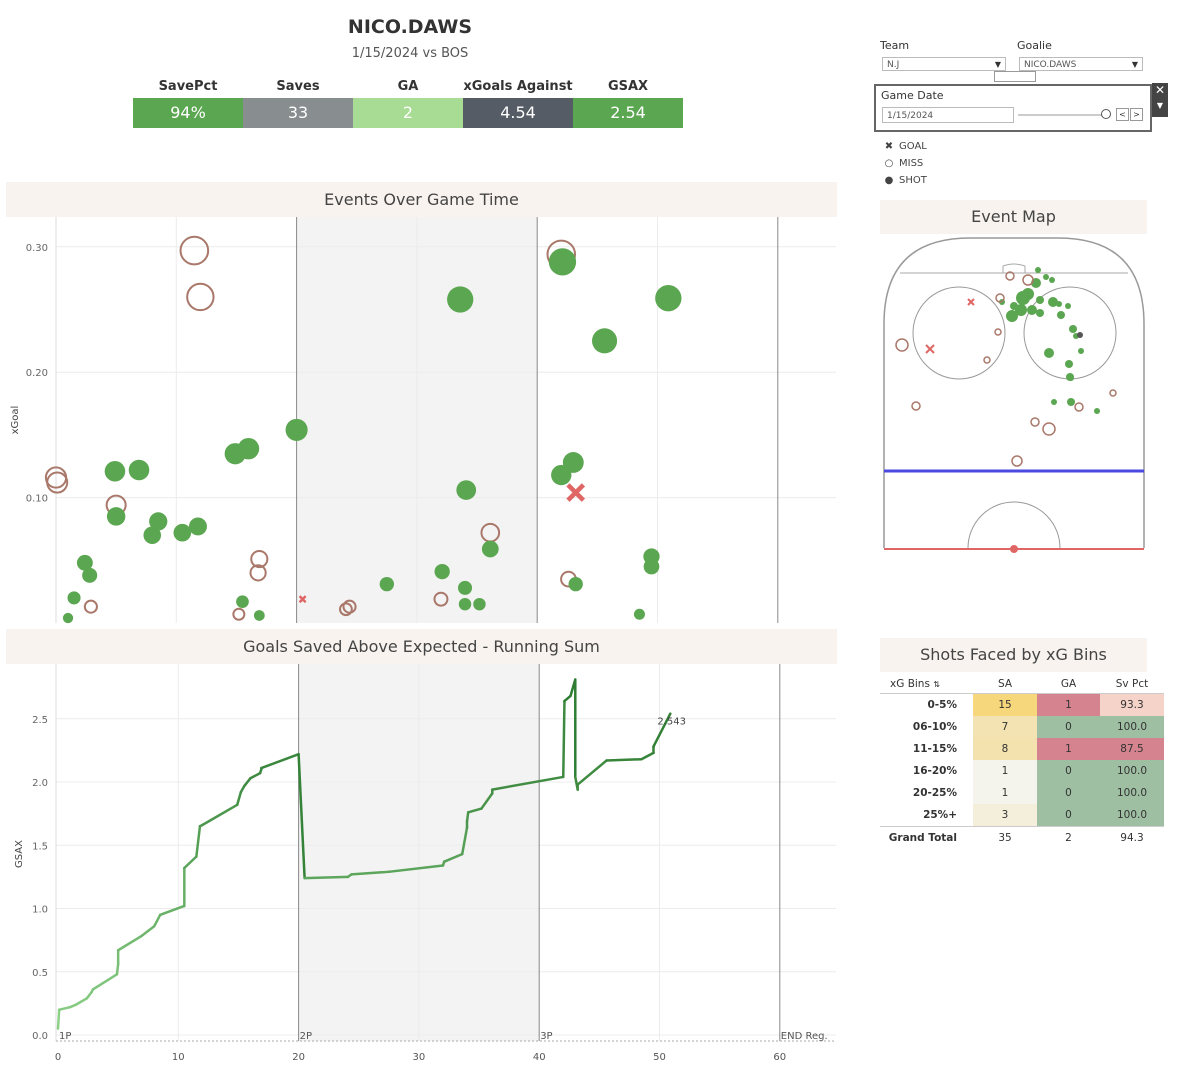 The height and width of the screenshot is (1073, 1200). I want to click on x-tick-label: 10, so click(178, 1057).